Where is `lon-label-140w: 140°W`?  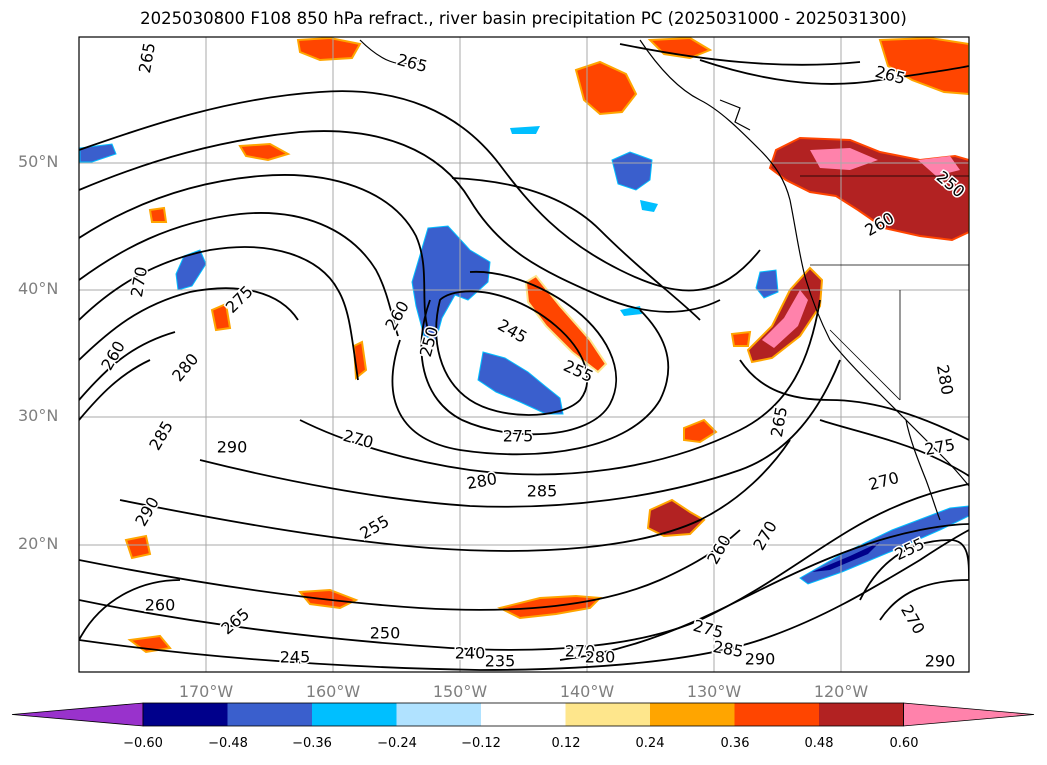 lon-label-140w: 140°W is located at coordinates (587, 691).